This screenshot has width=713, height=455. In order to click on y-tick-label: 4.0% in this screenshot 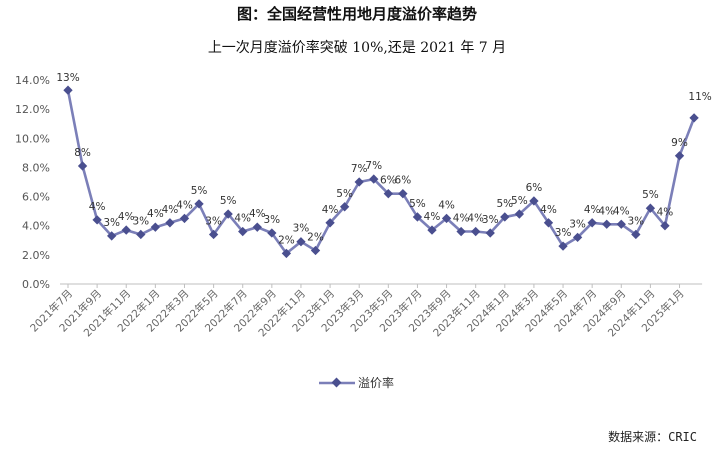, I will do `click(36, 226)`.